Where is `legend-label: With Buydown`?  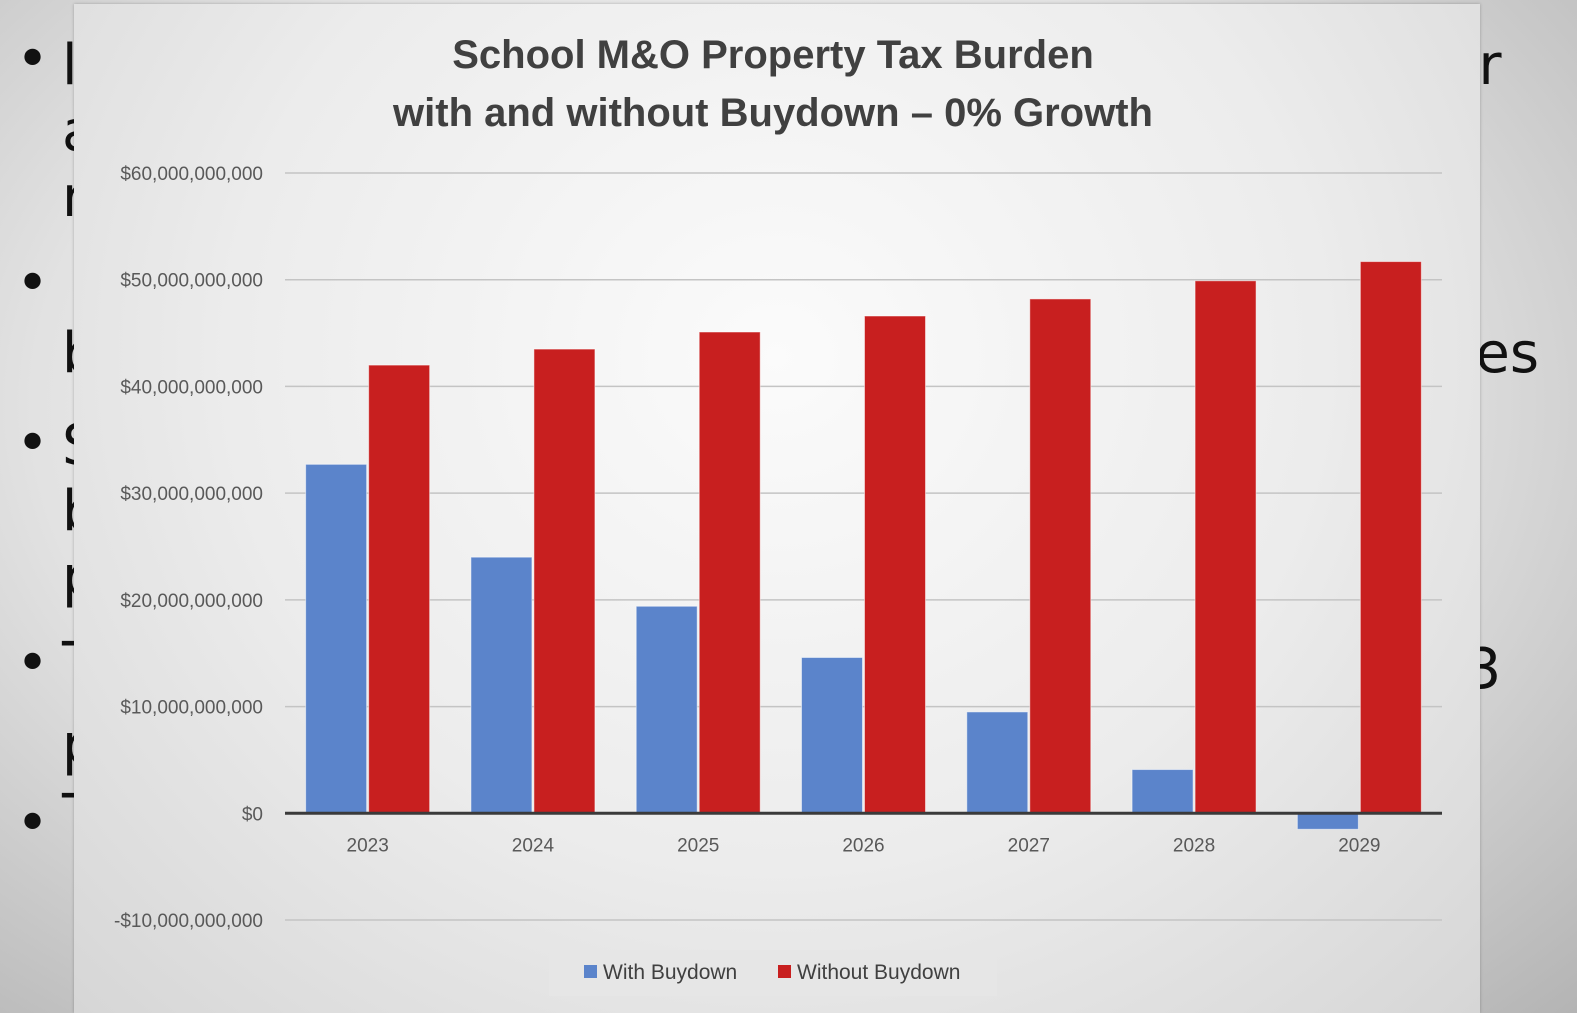 legend-label: With Buydown is located at coordinates (670, 972).